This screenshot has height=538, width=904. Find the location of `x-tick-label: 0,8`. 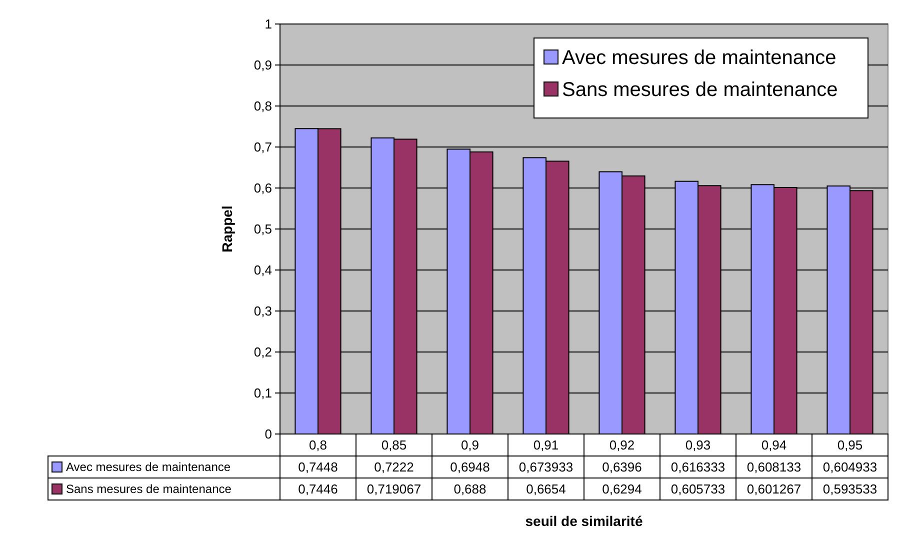

x-tick-label: 0,8 is located at coordinates (318, 445).